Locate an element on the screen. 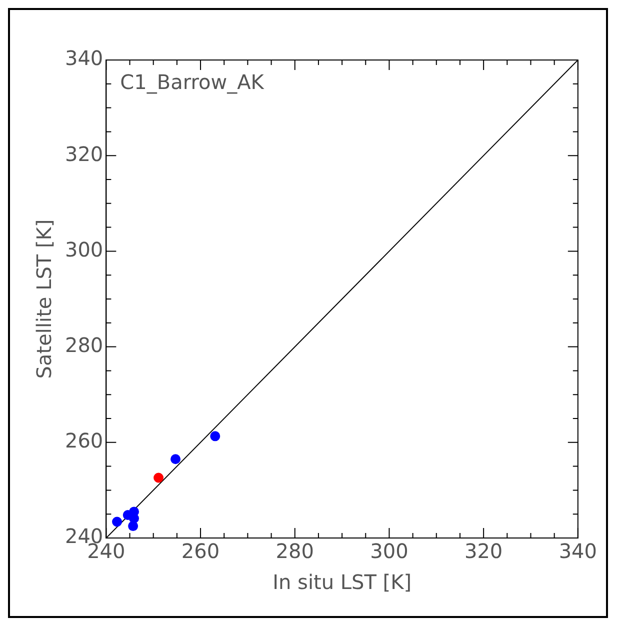  x-axis-title: In situ LST [K] is located at coordinates (342, 582).